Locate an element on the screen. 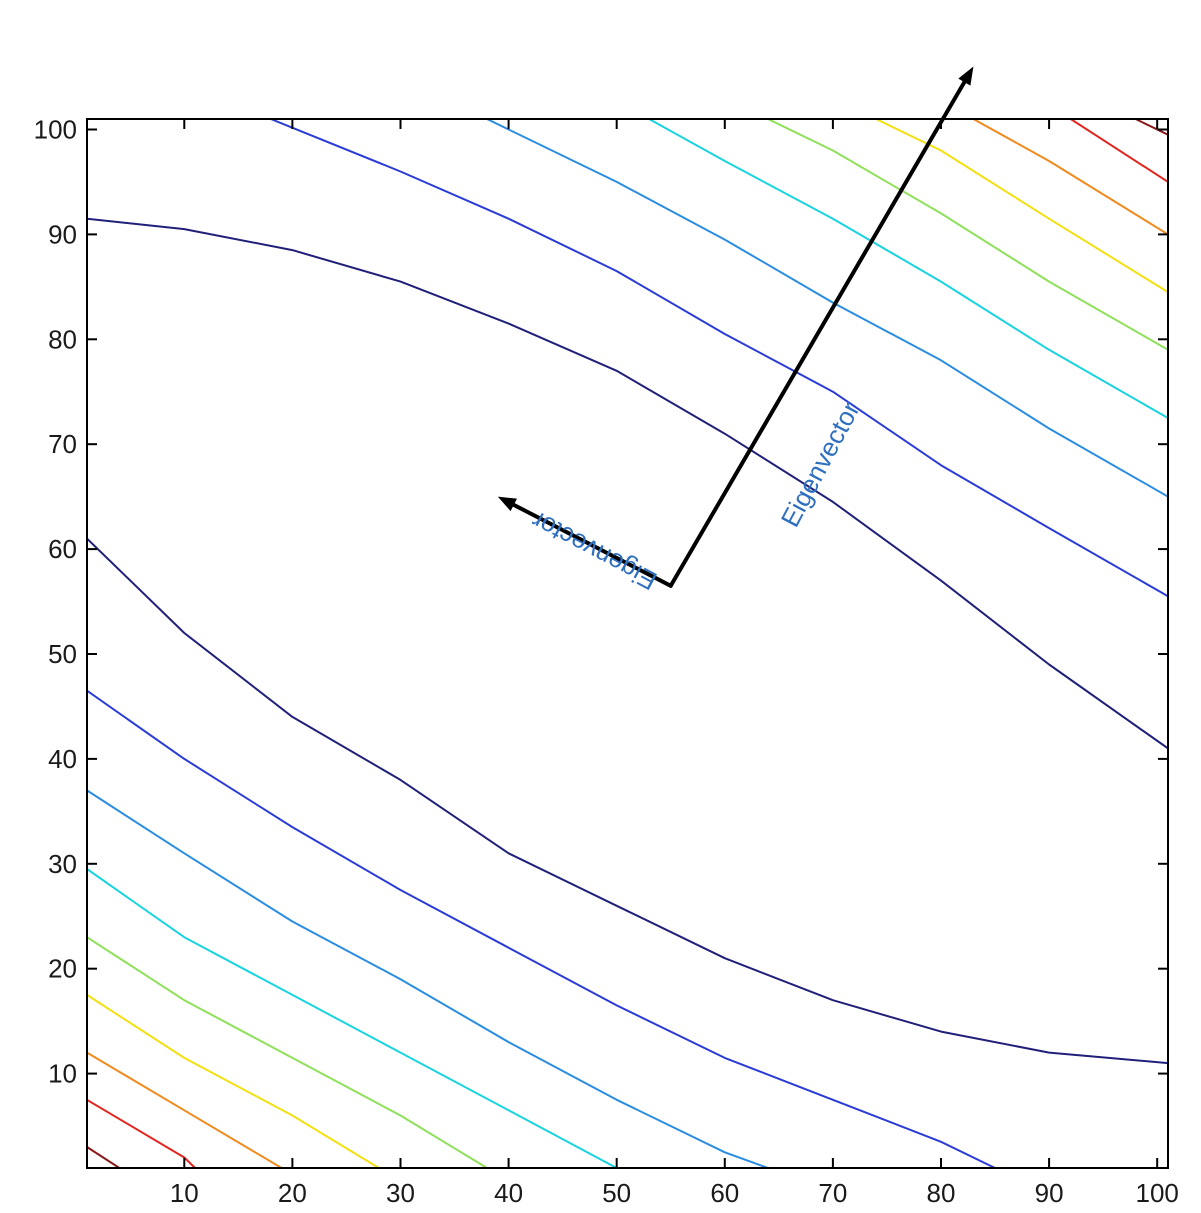  x-tick-label: 100 is located at coordinates (1156, 1193).